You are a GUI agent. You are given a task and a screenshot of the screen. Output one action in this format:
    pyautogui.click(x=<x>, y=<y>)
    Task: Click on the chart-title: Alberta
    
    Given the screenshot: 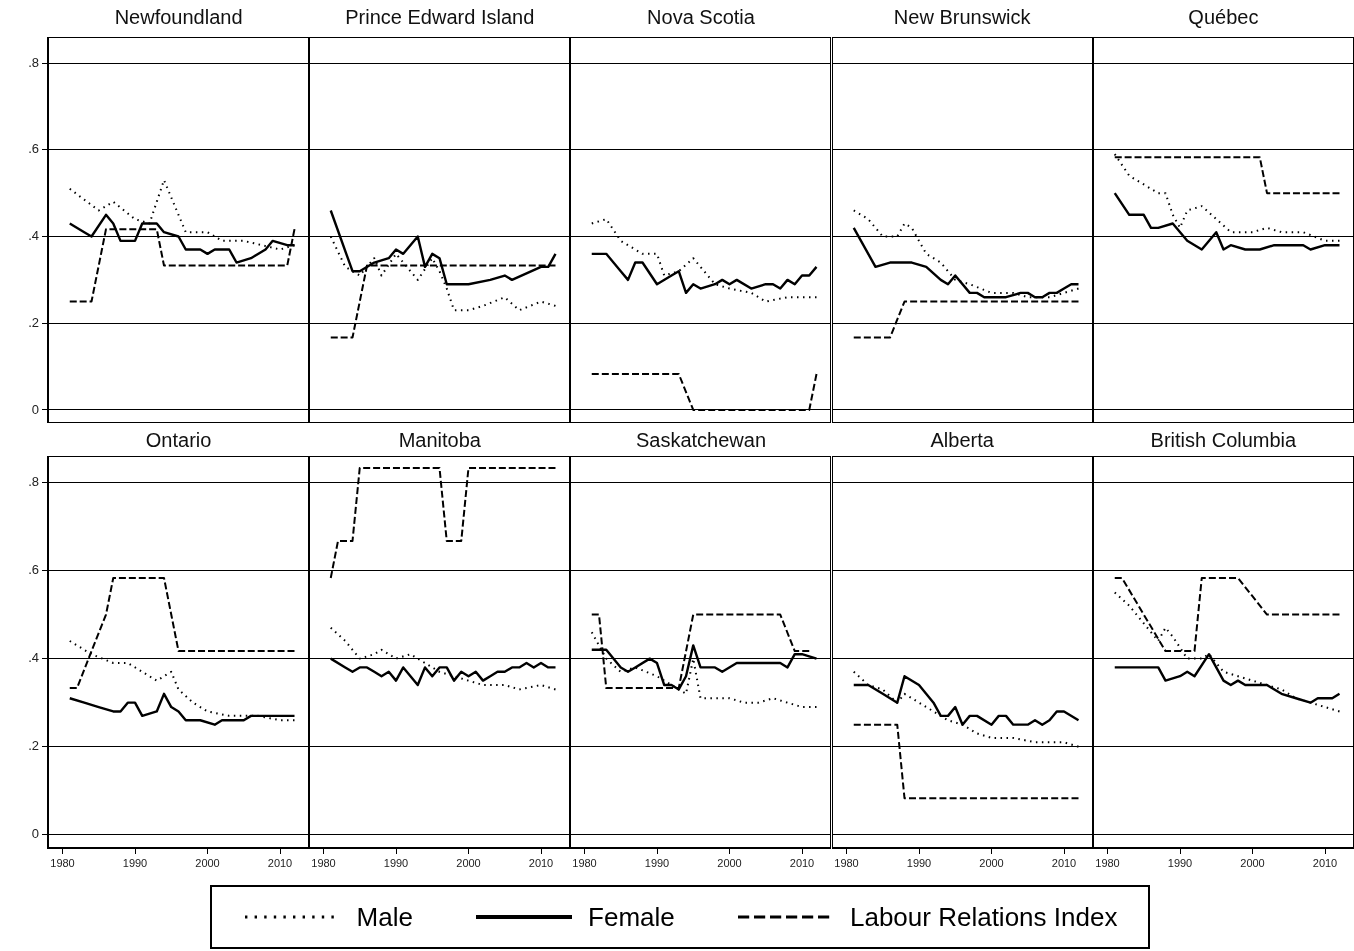 What is the action you would take?
    pyautogui.click(x=962, y=440)
    